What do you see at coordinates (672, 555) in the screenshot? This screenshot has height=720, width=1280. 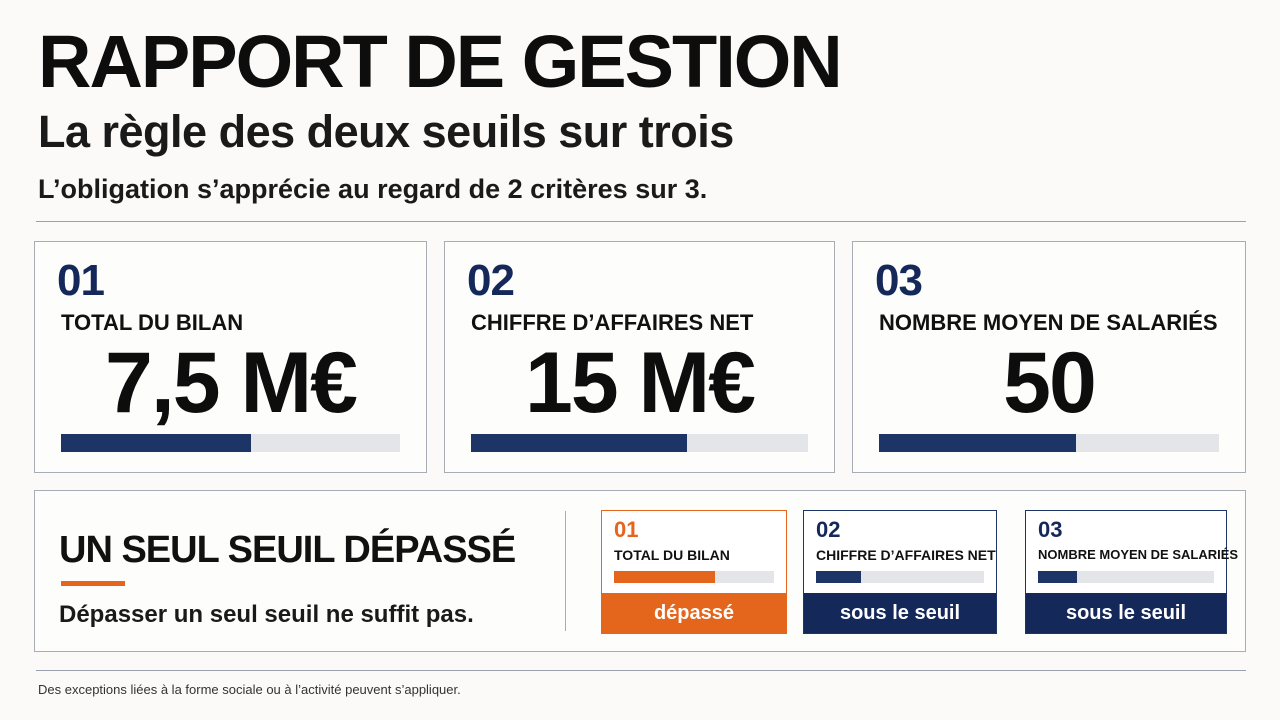 I see `summary-item-label: TOTAL DU BILAN` at bounding box center [672, 555].